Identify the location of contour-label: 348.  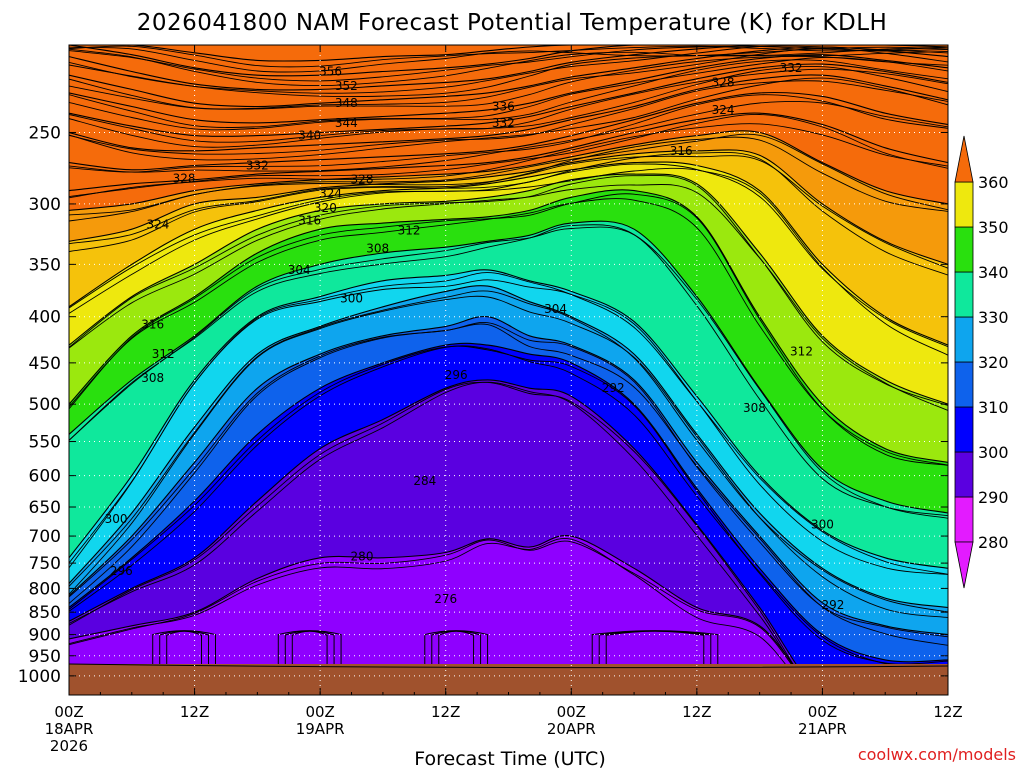
(346, 103).